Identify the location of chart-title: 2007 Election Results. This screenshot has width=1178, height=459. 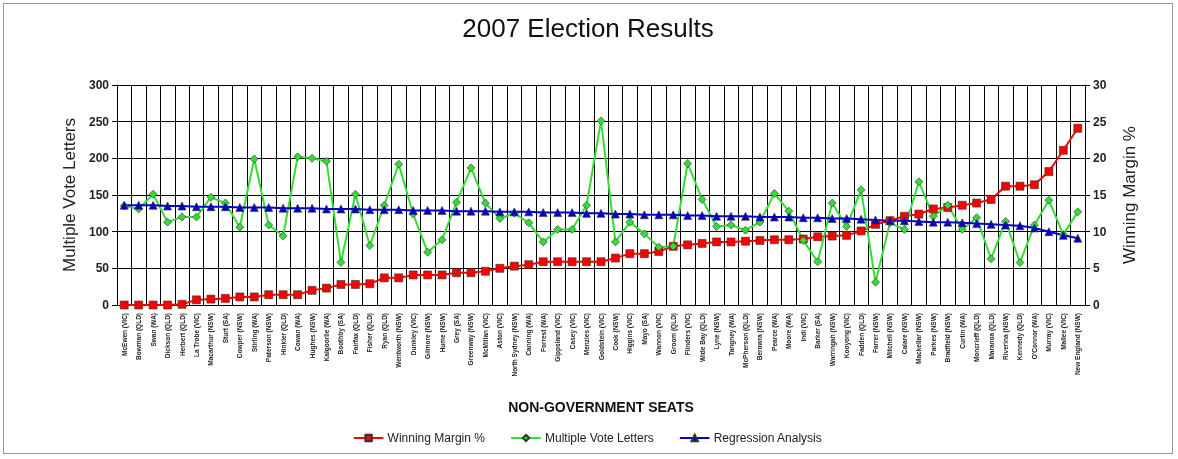
(588, 28).